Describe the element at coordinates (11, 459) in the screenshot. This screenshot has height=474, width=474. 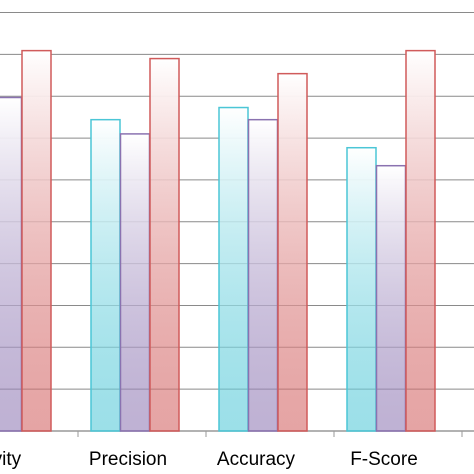
I see `x-tick-label: itivity` at that location.